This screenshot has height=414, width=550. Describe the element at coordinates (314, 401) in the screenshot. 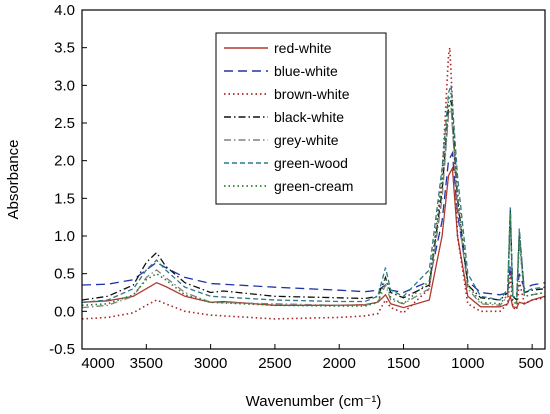

I see `x-axis-title: Wavenumber (cm⁻¹)` at that location.